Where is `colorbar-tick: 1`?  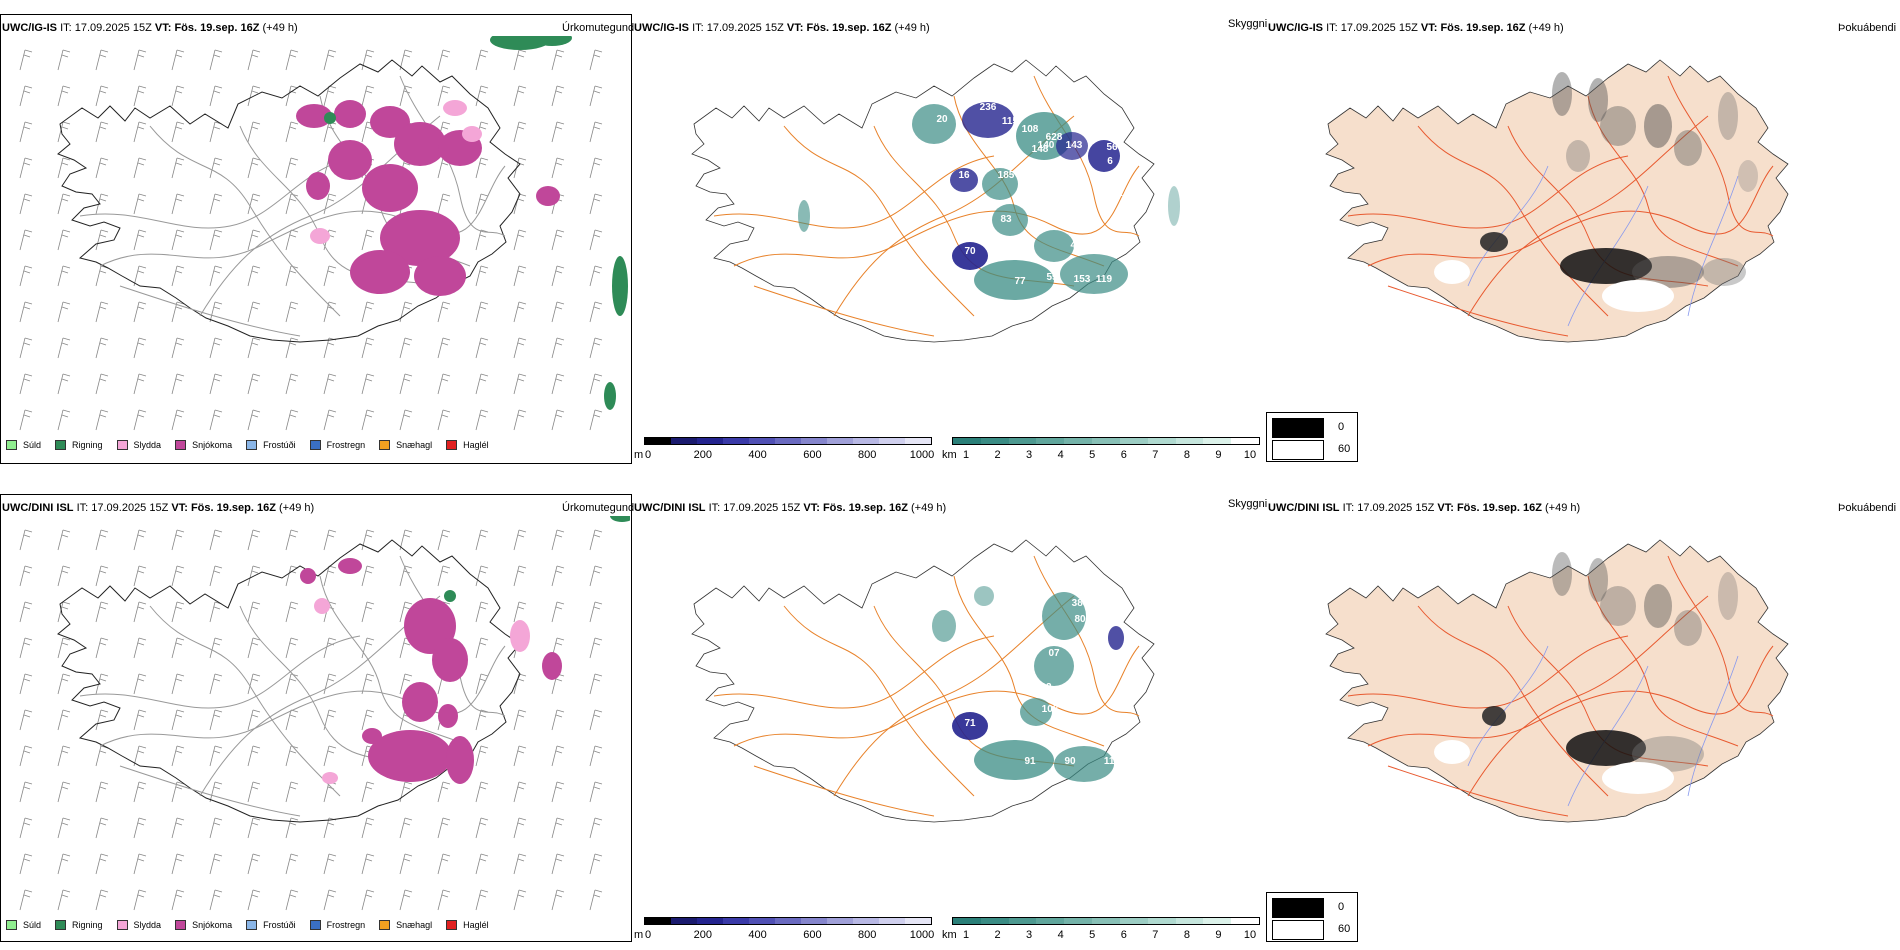
colorbar-tick: 1 is located at coordinates (966, 935).